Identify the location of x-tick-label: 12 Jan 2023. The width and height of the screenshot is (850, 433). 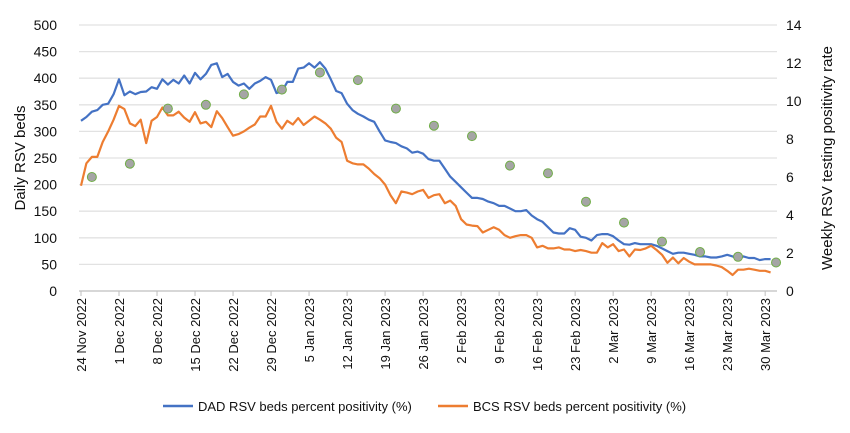
(347, 334).